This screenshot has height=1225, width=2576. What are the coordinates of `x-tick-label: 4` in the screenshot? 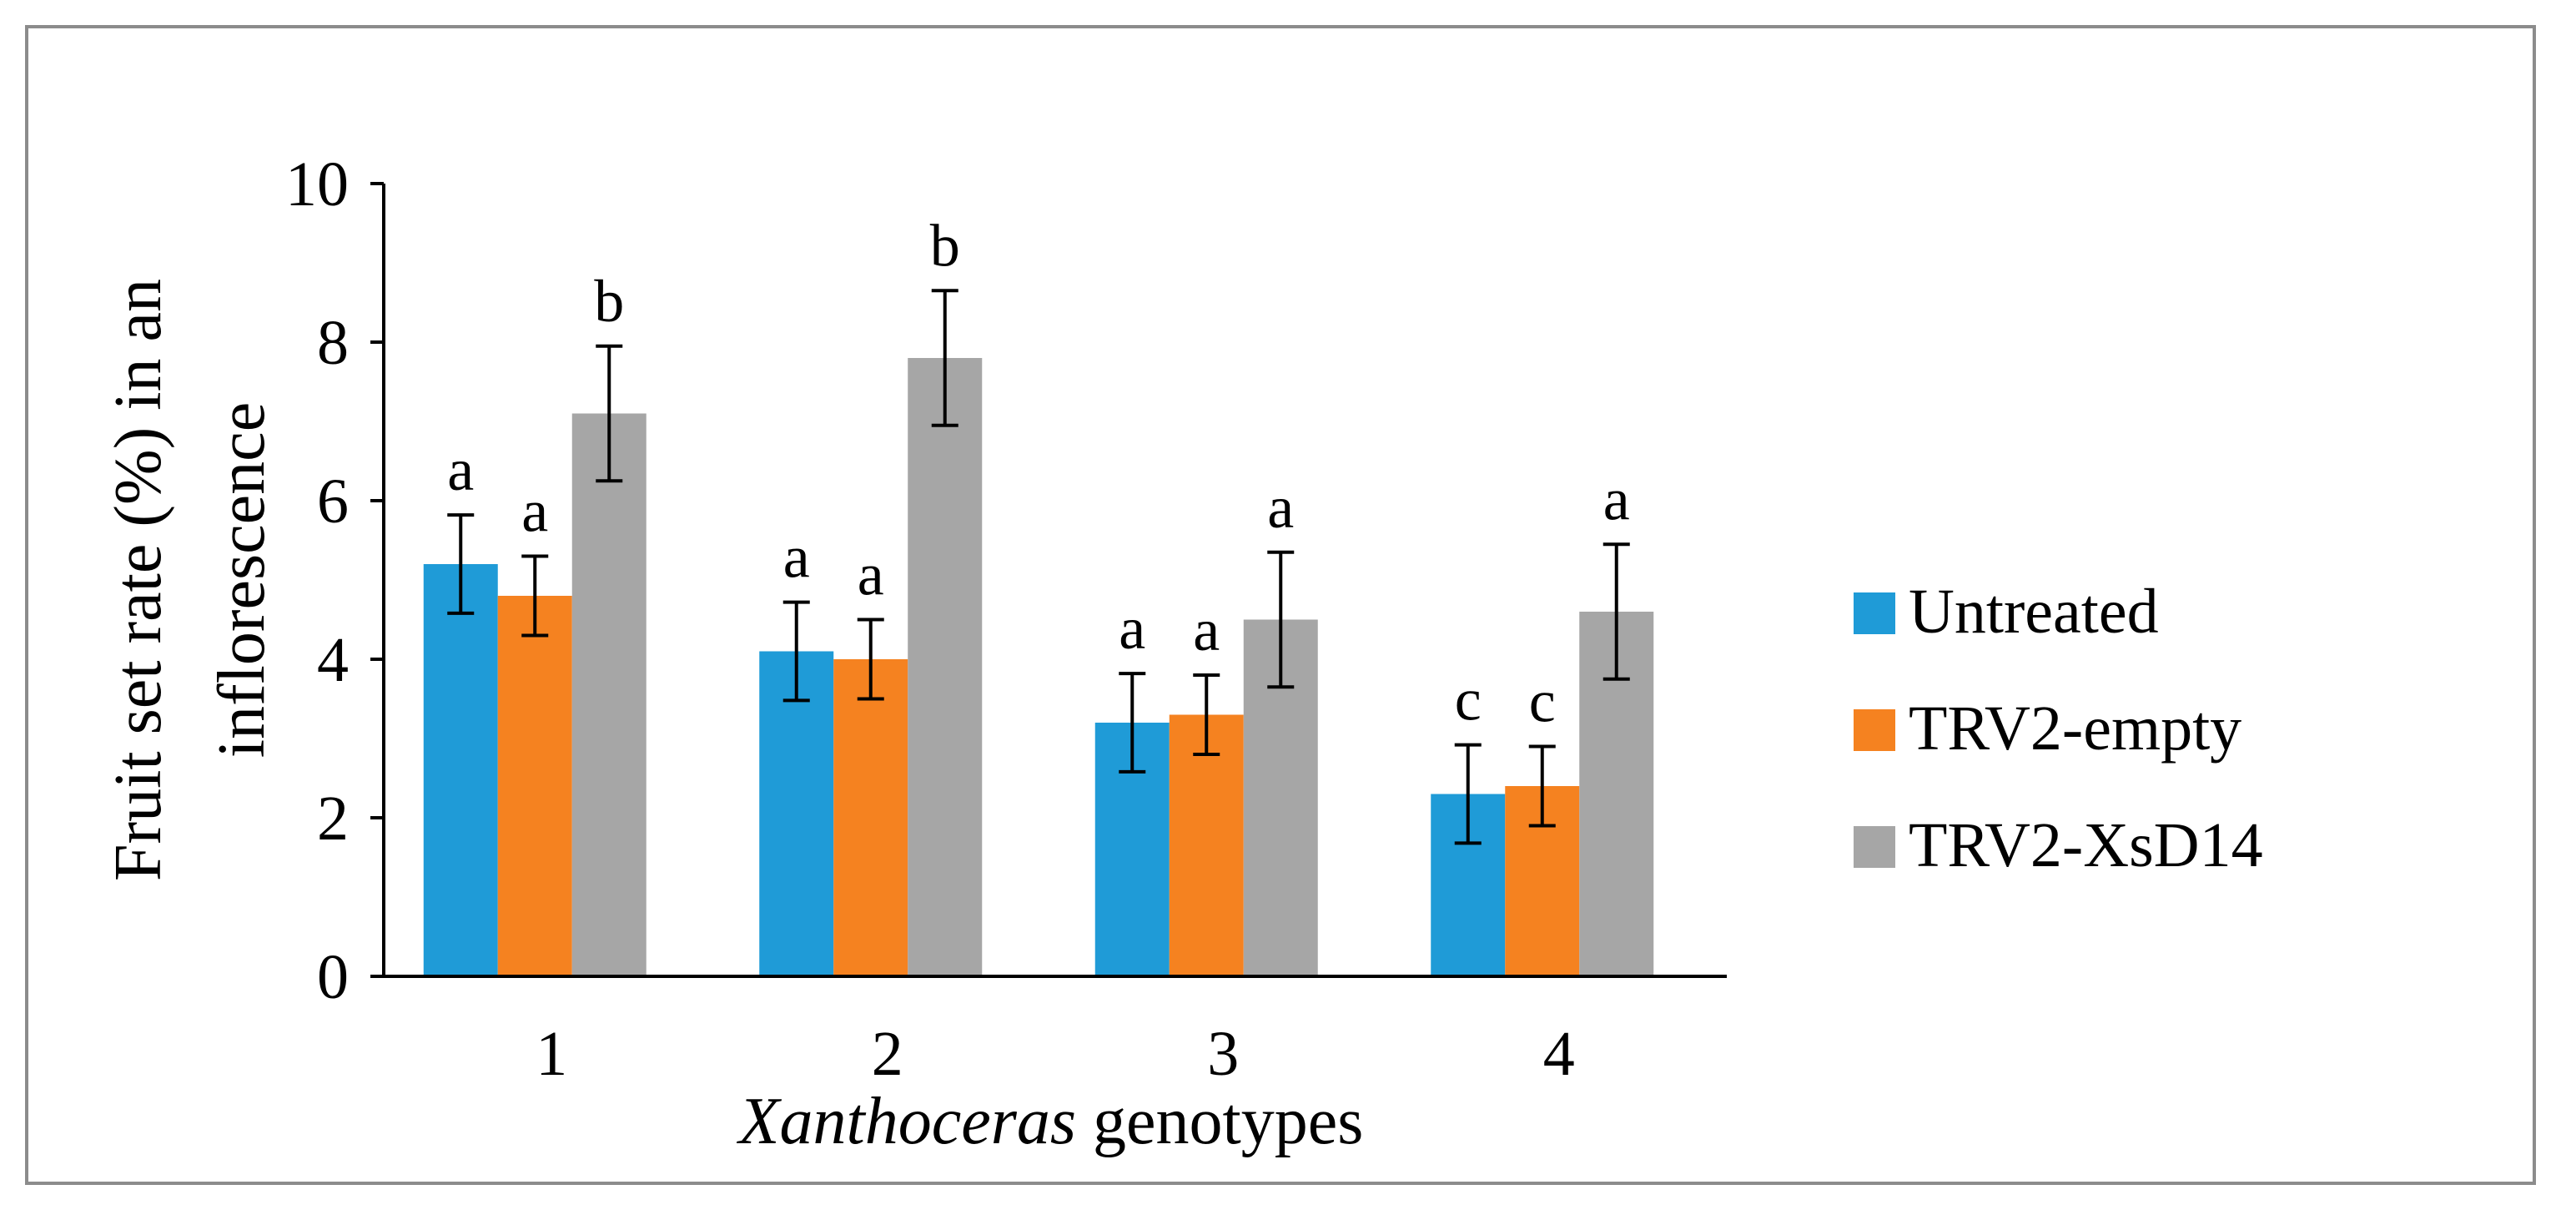 It's located at (1559, 1054).